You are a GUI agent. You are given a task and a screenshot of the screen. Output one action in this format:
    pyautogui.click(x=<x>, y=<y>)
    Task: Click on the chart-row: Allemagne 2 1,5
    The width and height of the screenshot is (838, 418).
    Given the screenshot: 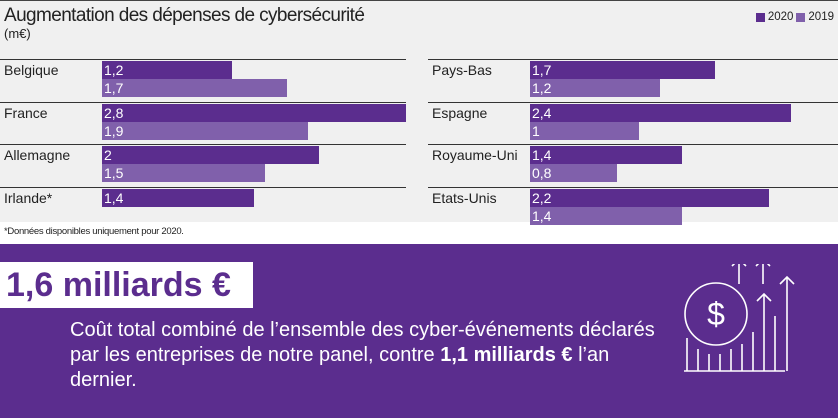 What is the action you would take?
    pyautogui.click(x=203, y=165)
    